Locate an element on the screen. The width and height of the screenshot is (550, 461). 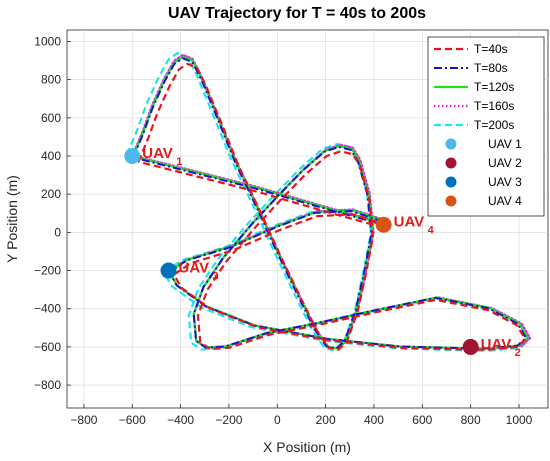
x-tick-label: 200 is located at coordinates (326, 420).